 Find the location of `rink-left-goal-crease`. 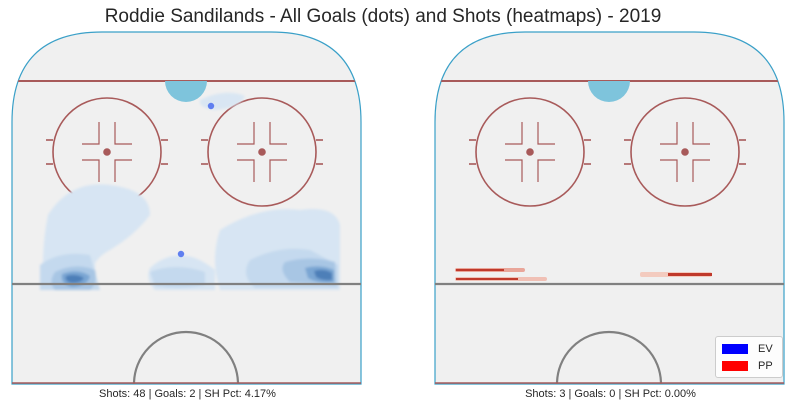

rink-left-goal-crease is located at coordinates (186, 91).